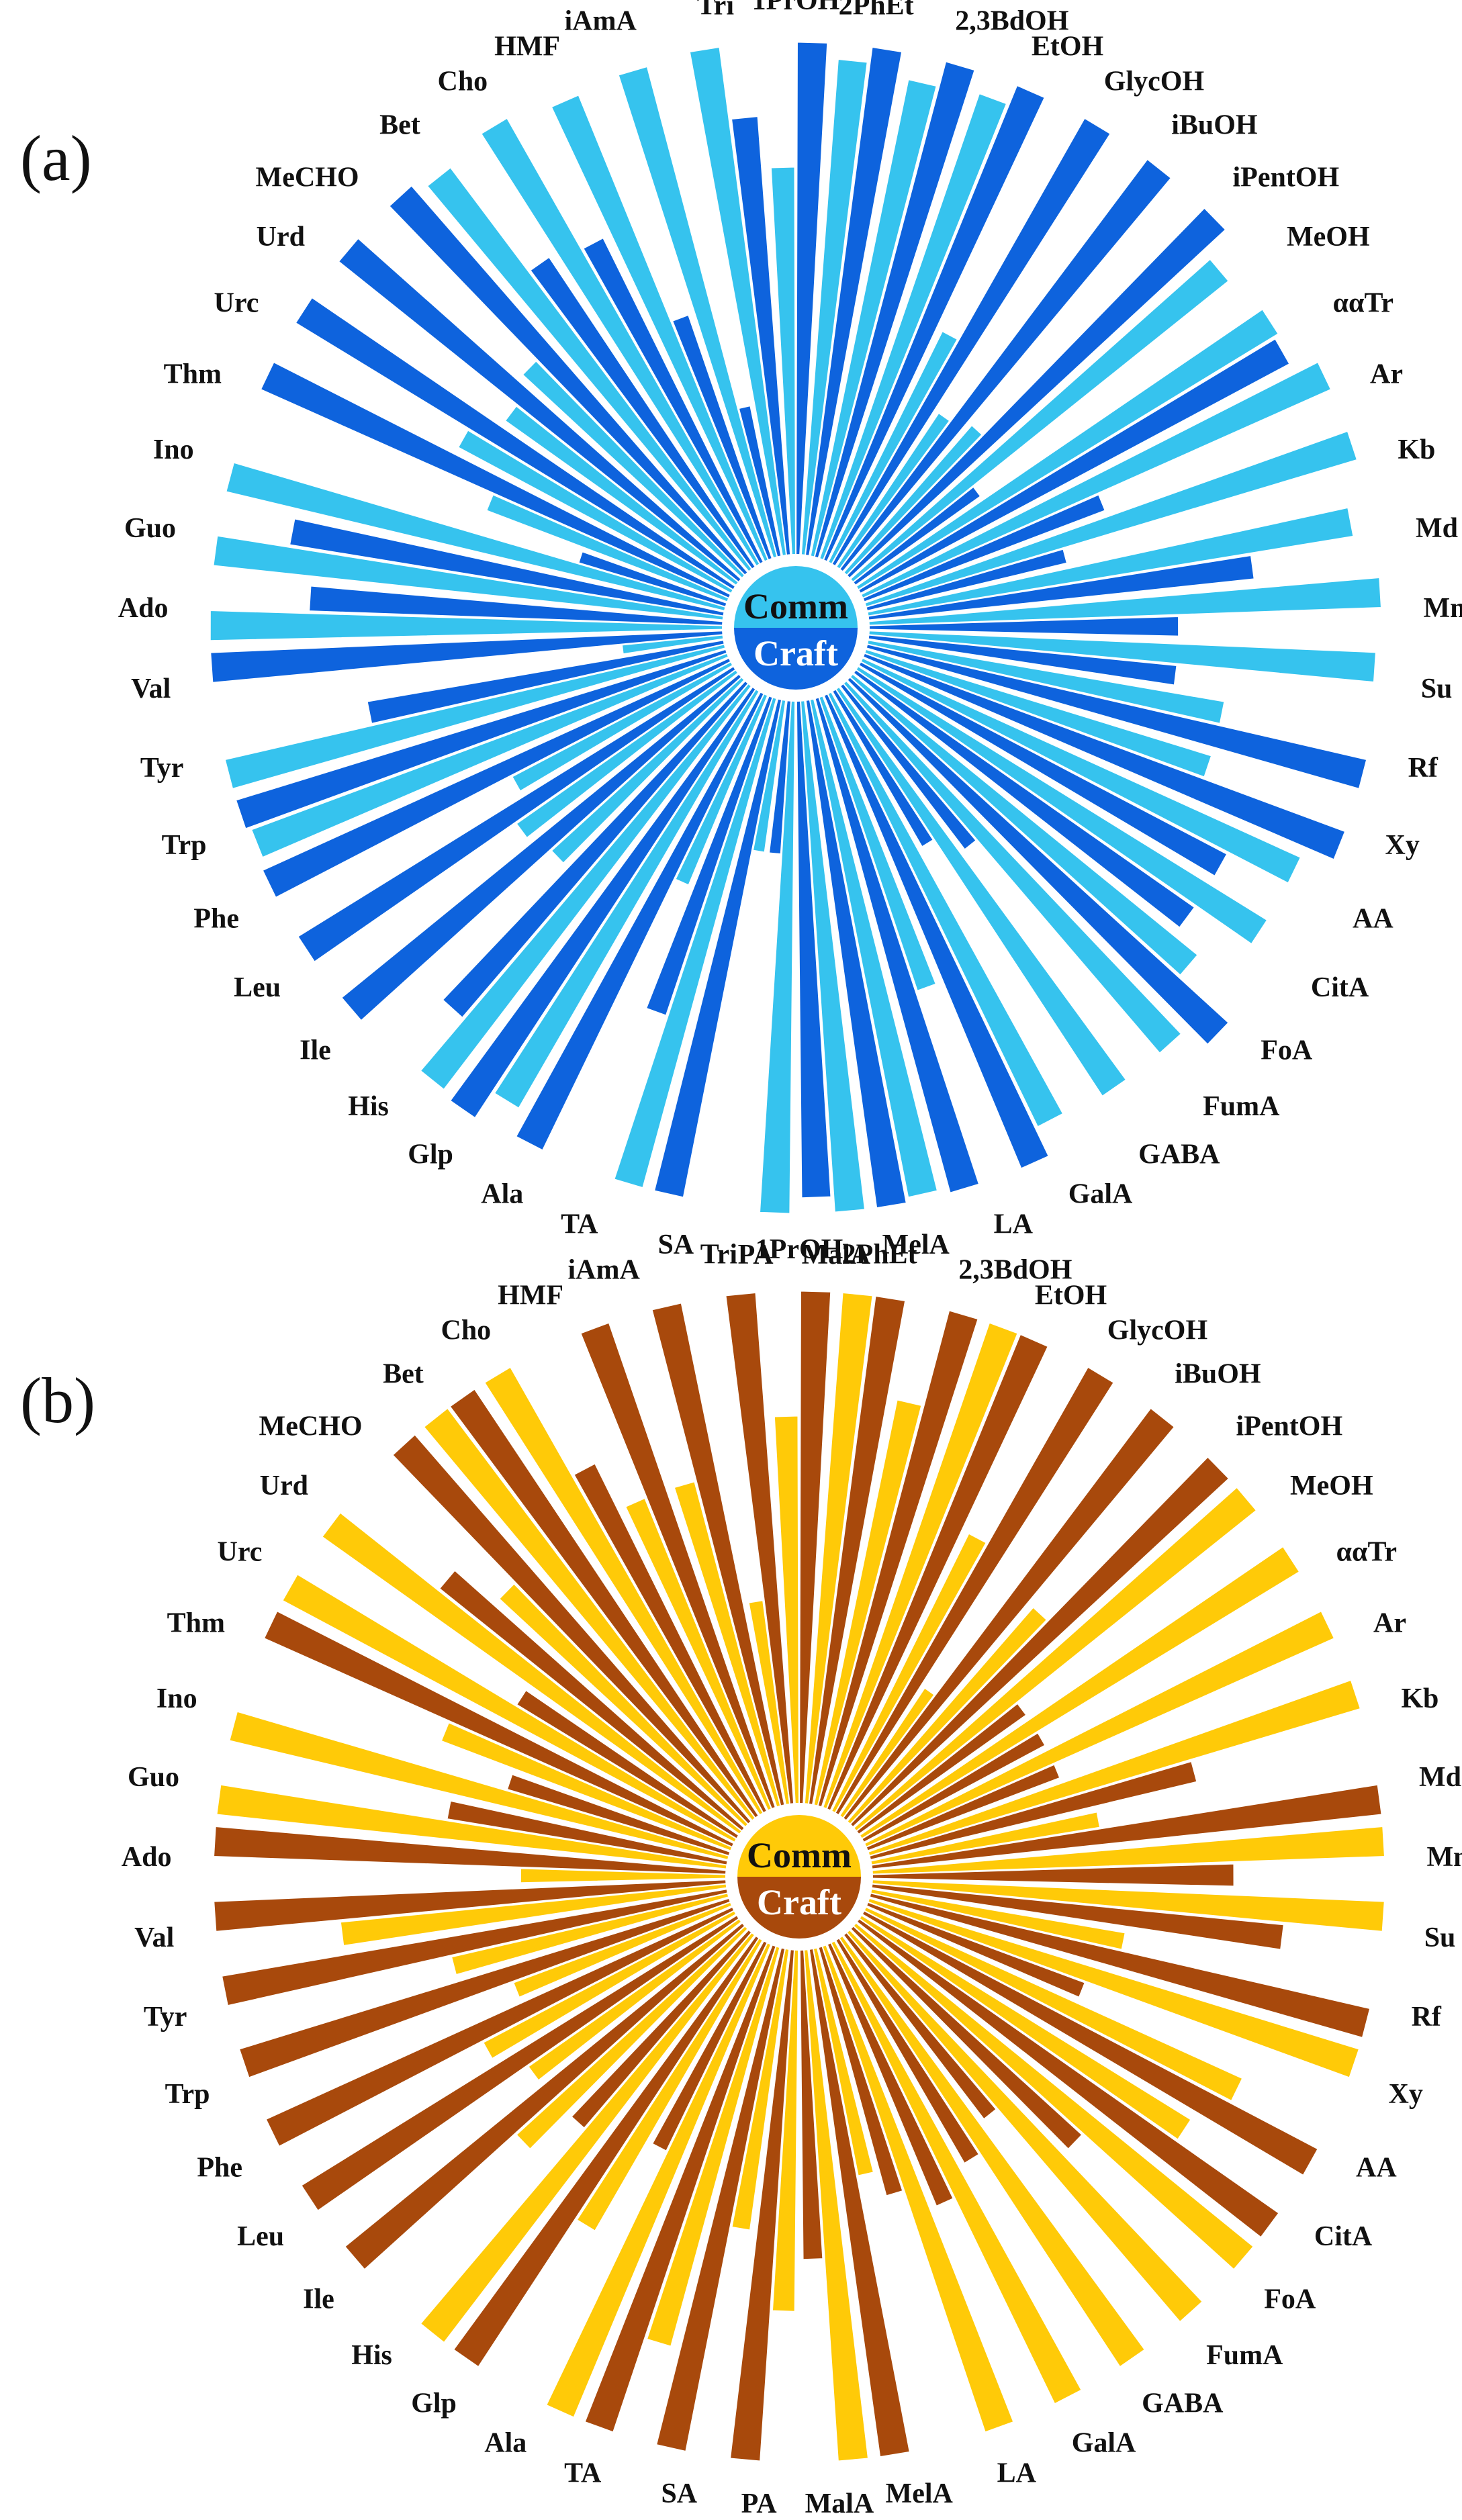 This screenshot has width=1462, height=2520. Describe the element at coordinates (799, 1855) in the screenshot. I see `center-comm-label-b: Comm` at that location.